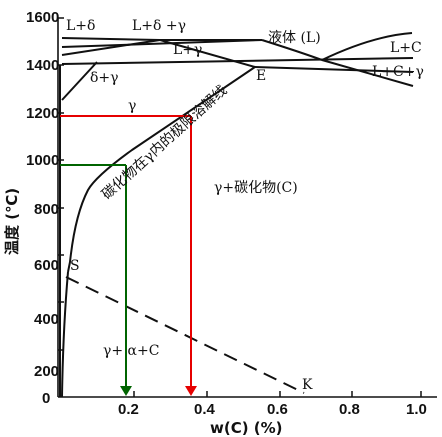 This screenshot has height=437, width=442. Describe the element at coordinates (104, 78) in the screenshot. I see `label-delta-gamma: δ+γ` at that location.